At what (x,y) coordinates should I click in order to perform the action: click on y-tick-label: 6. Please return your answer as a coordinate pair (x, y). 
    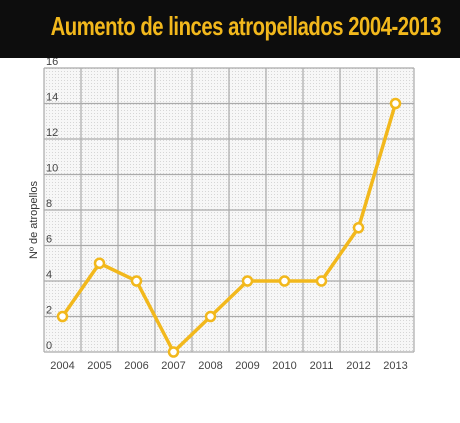
    Looking at the image, I should click on (49, 240).